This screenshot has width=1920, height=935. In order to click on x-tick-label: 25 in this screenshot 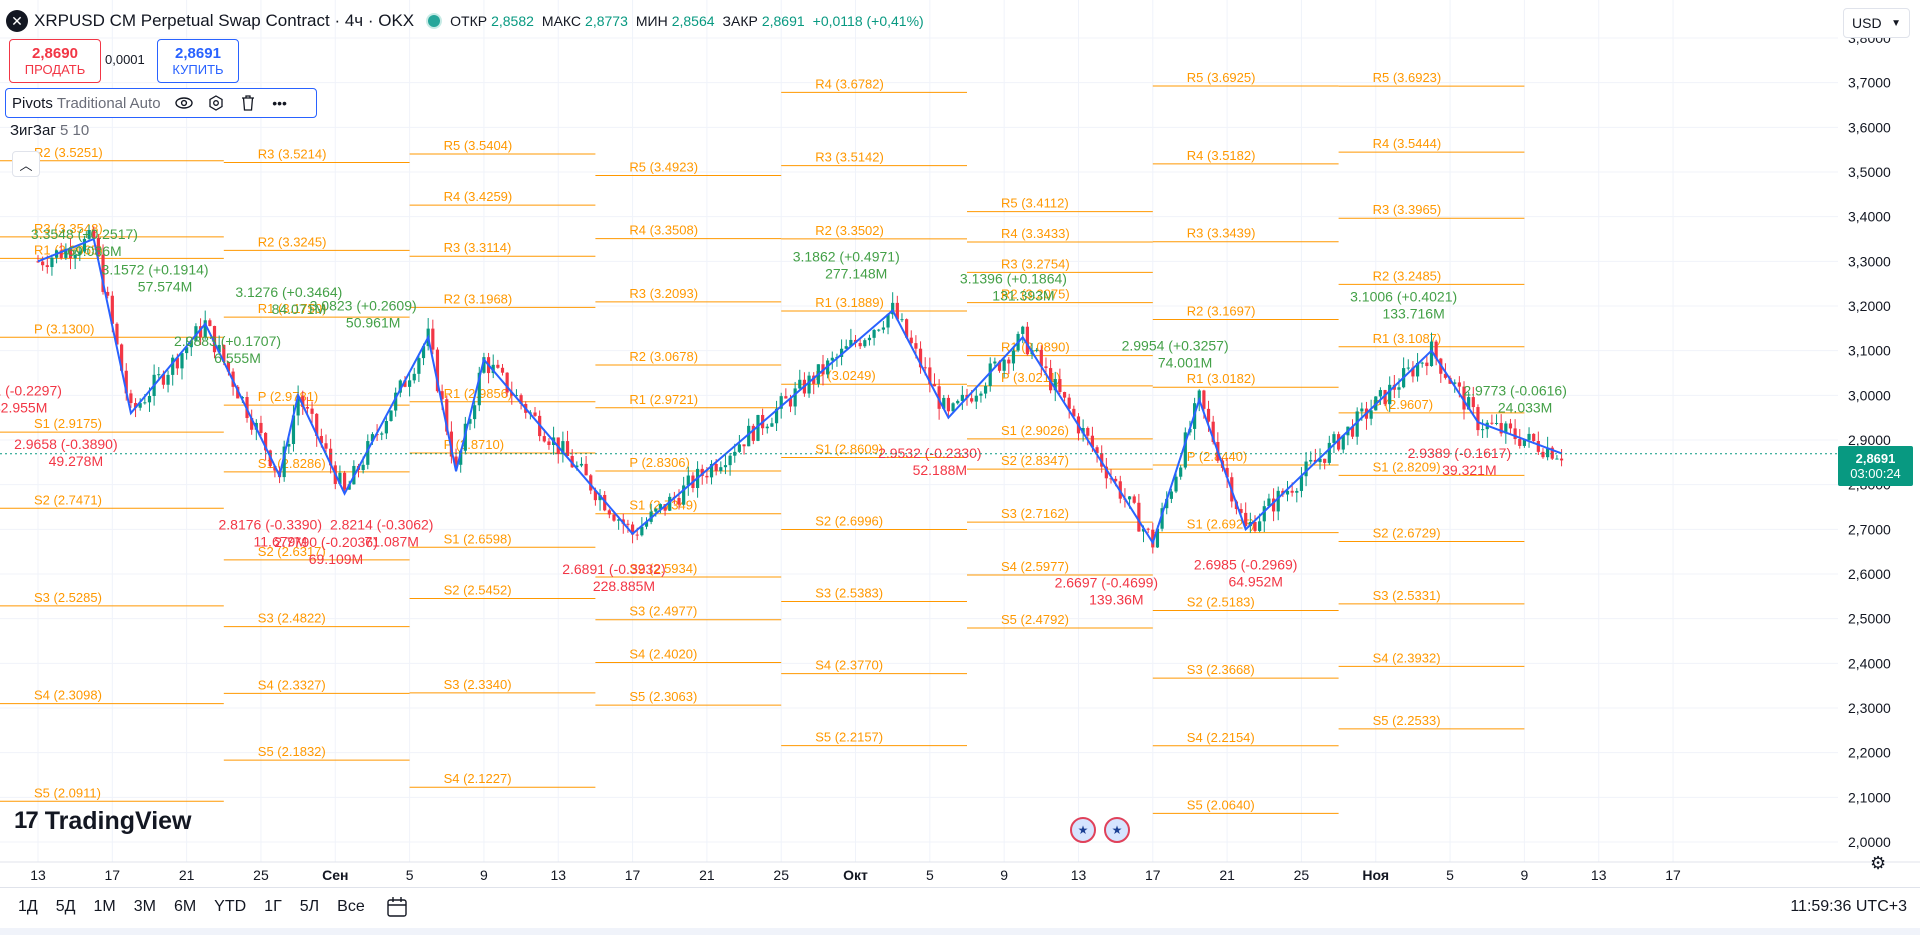, I will do `click(781, 875)`.